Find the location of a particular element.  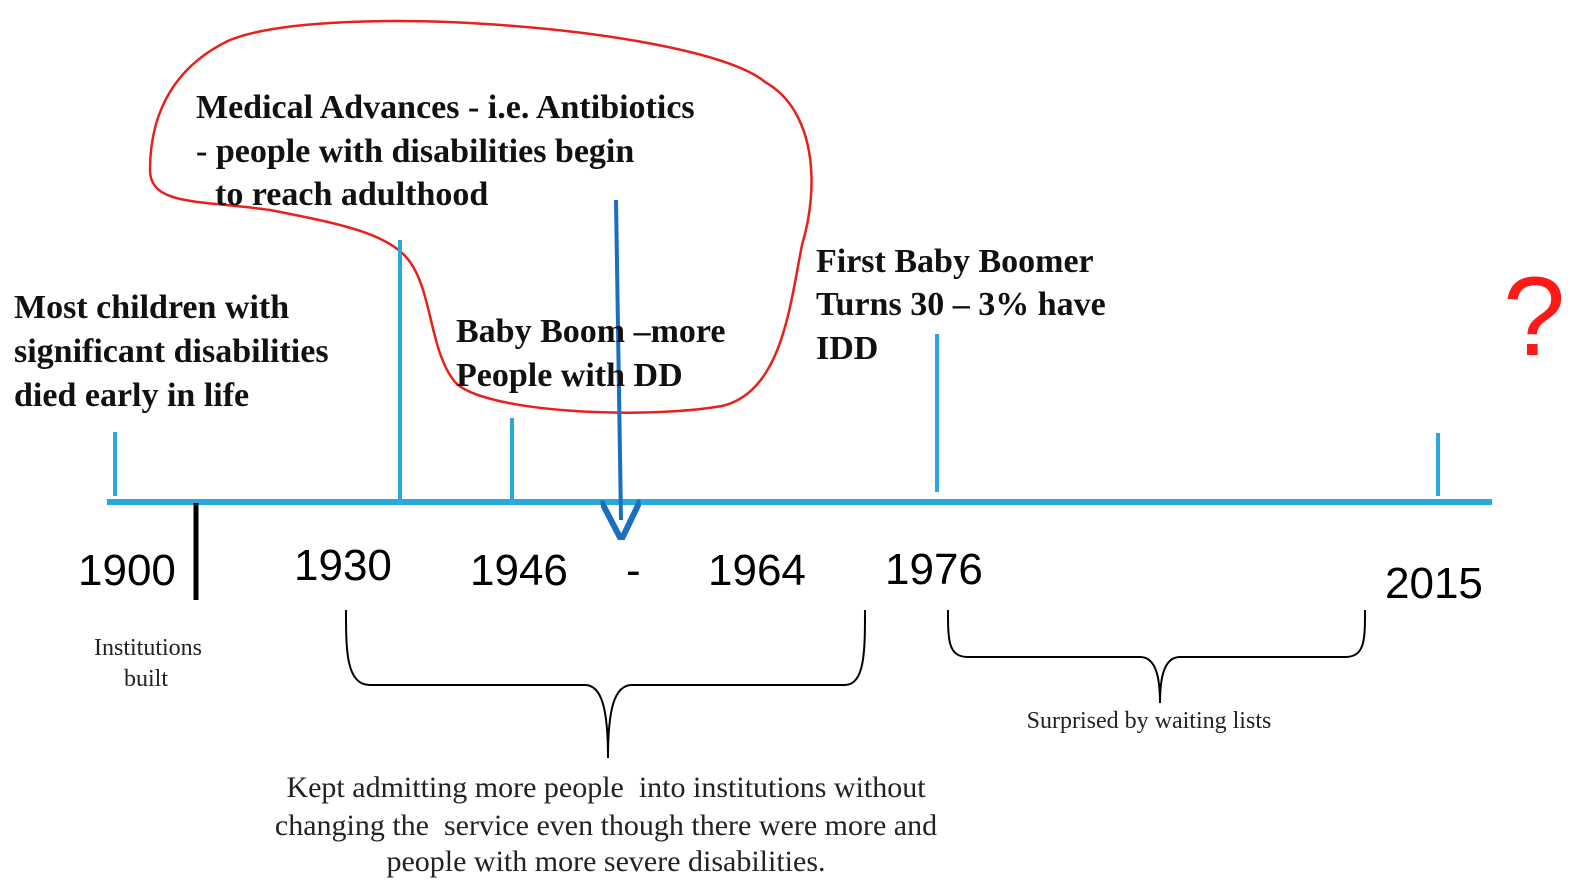

question-mark: ? is located at coordinates (1534, 316).